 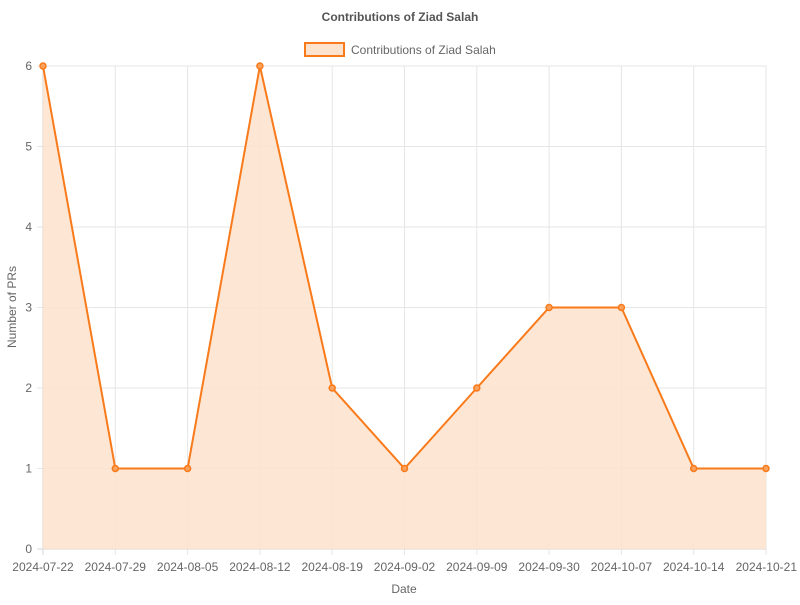 What do you see at coordinates (404, 589) in the screenshot?
I see `x-axis-title: Date` at bounding box center [404, 589].